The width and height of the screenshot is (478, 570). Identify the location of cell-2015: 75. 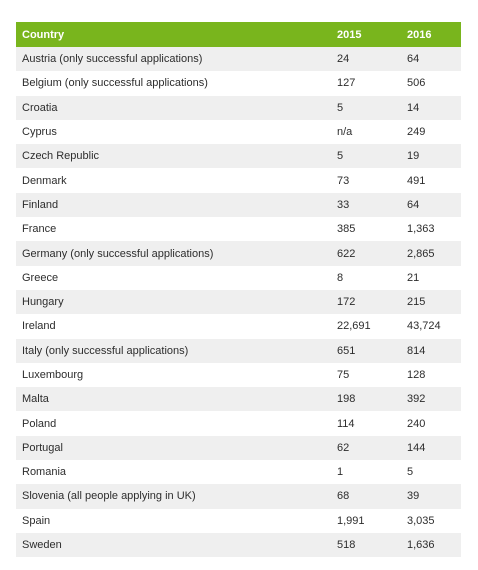
(343, 375).